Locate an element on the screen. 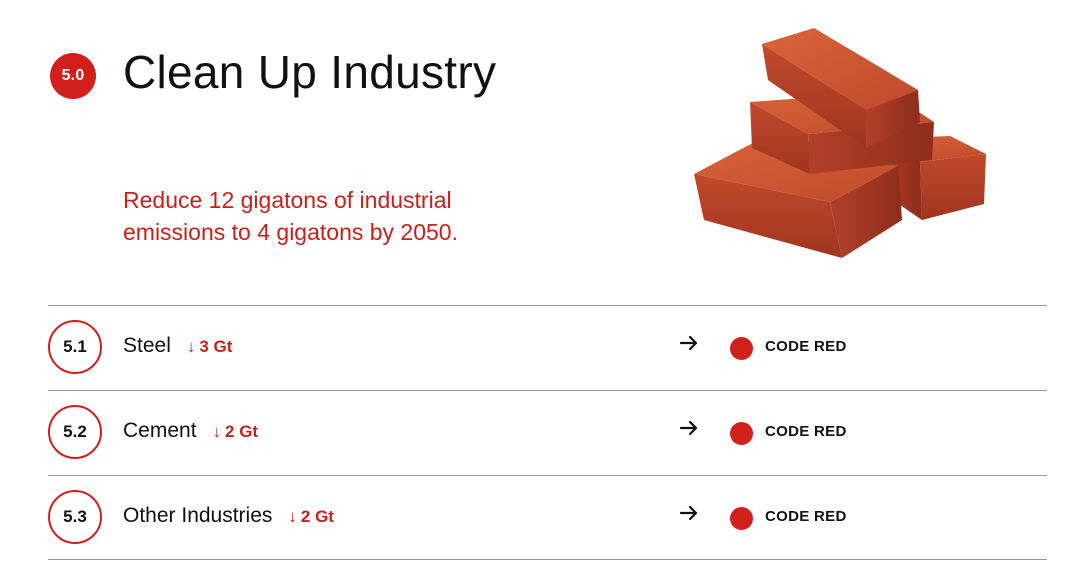 The width and height of the screenshot is (1089, 586). brick-front-left-side is located at coordinates (768, 216).